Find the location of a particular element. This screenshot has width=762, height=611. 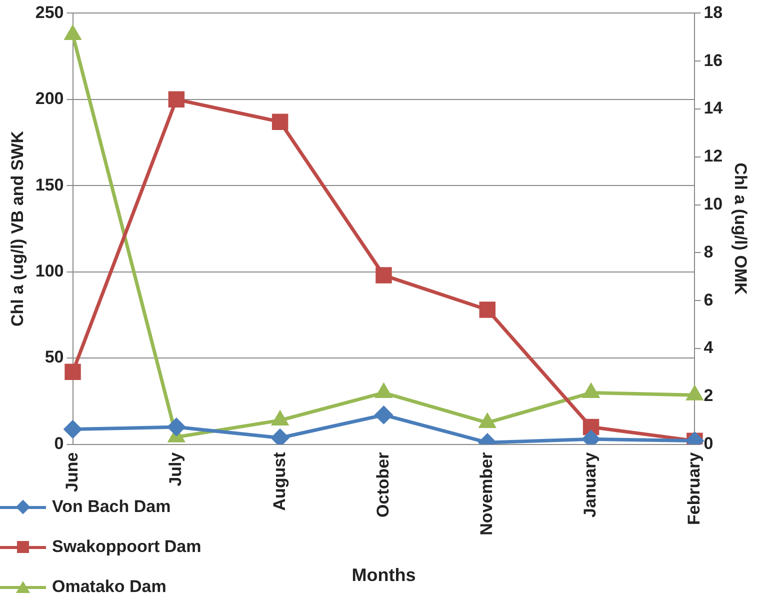

x-tick-label: November is located at coordinates (486, 494).